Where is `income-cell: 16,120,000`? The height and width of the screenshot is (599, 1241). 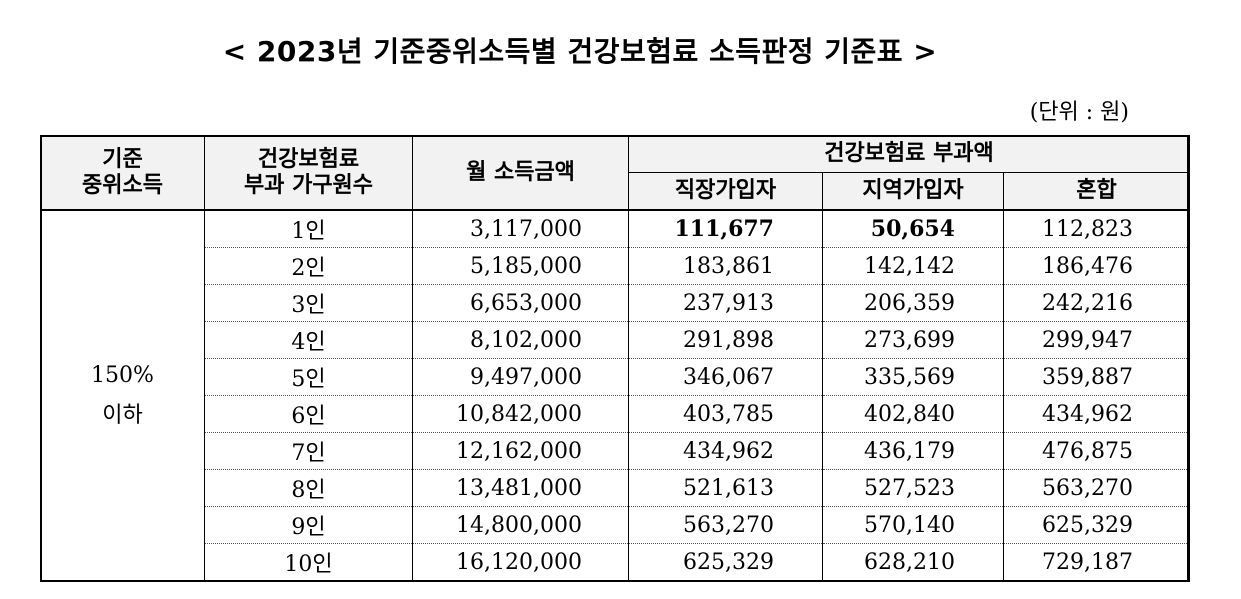
income-cell: 16,120,000 is located at coordinates (520, 562).